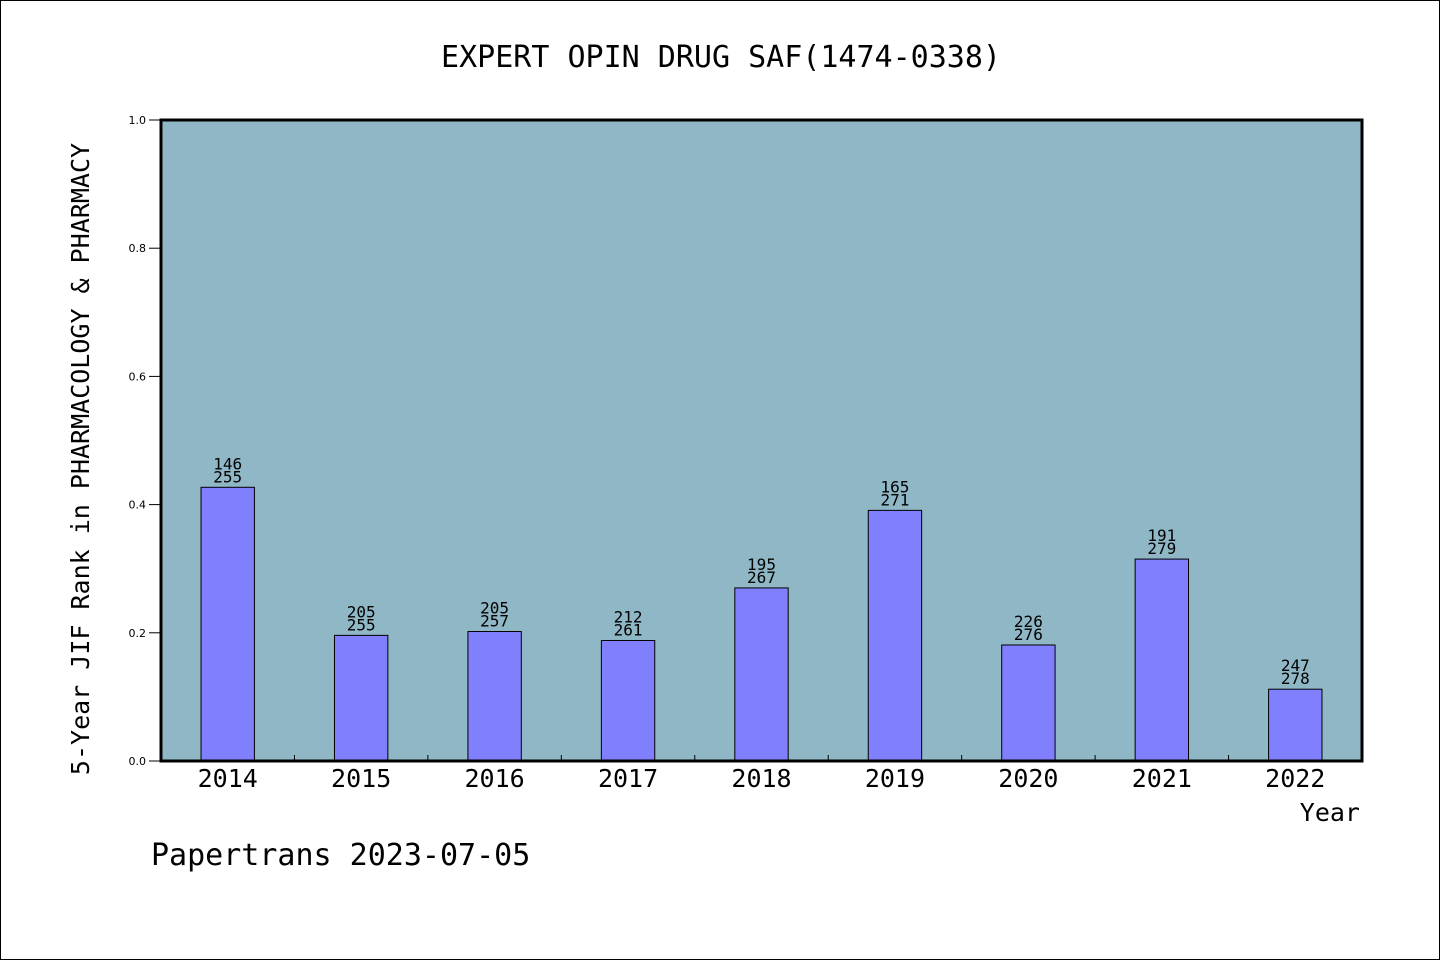 This screenshot has height=964, width=1440. I want to click on bar-rank-label: 212, so click(628, 616).